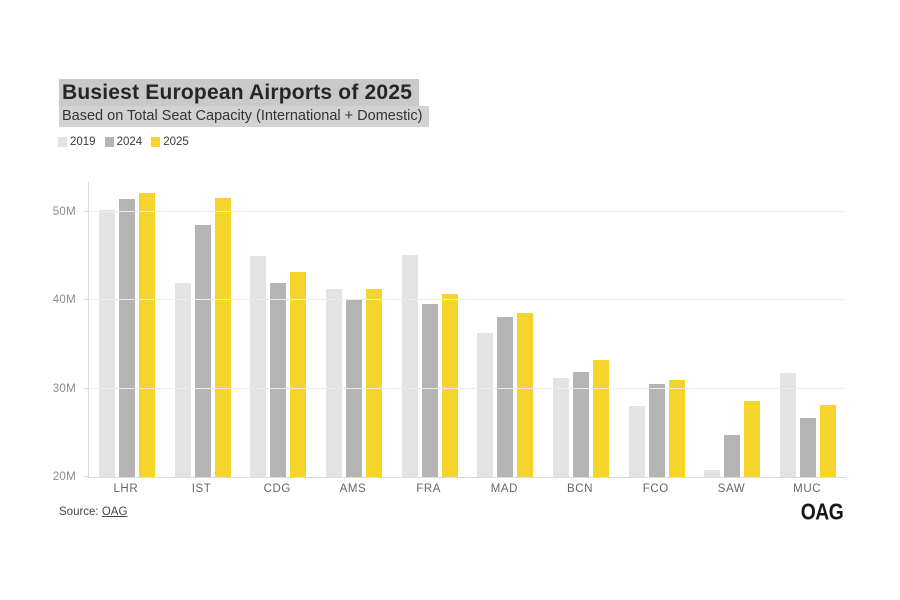  What do you see at coordinates (788, 424) in the screenshot?
I see `bar-MUC-2019` at bounding box center [788, 424].